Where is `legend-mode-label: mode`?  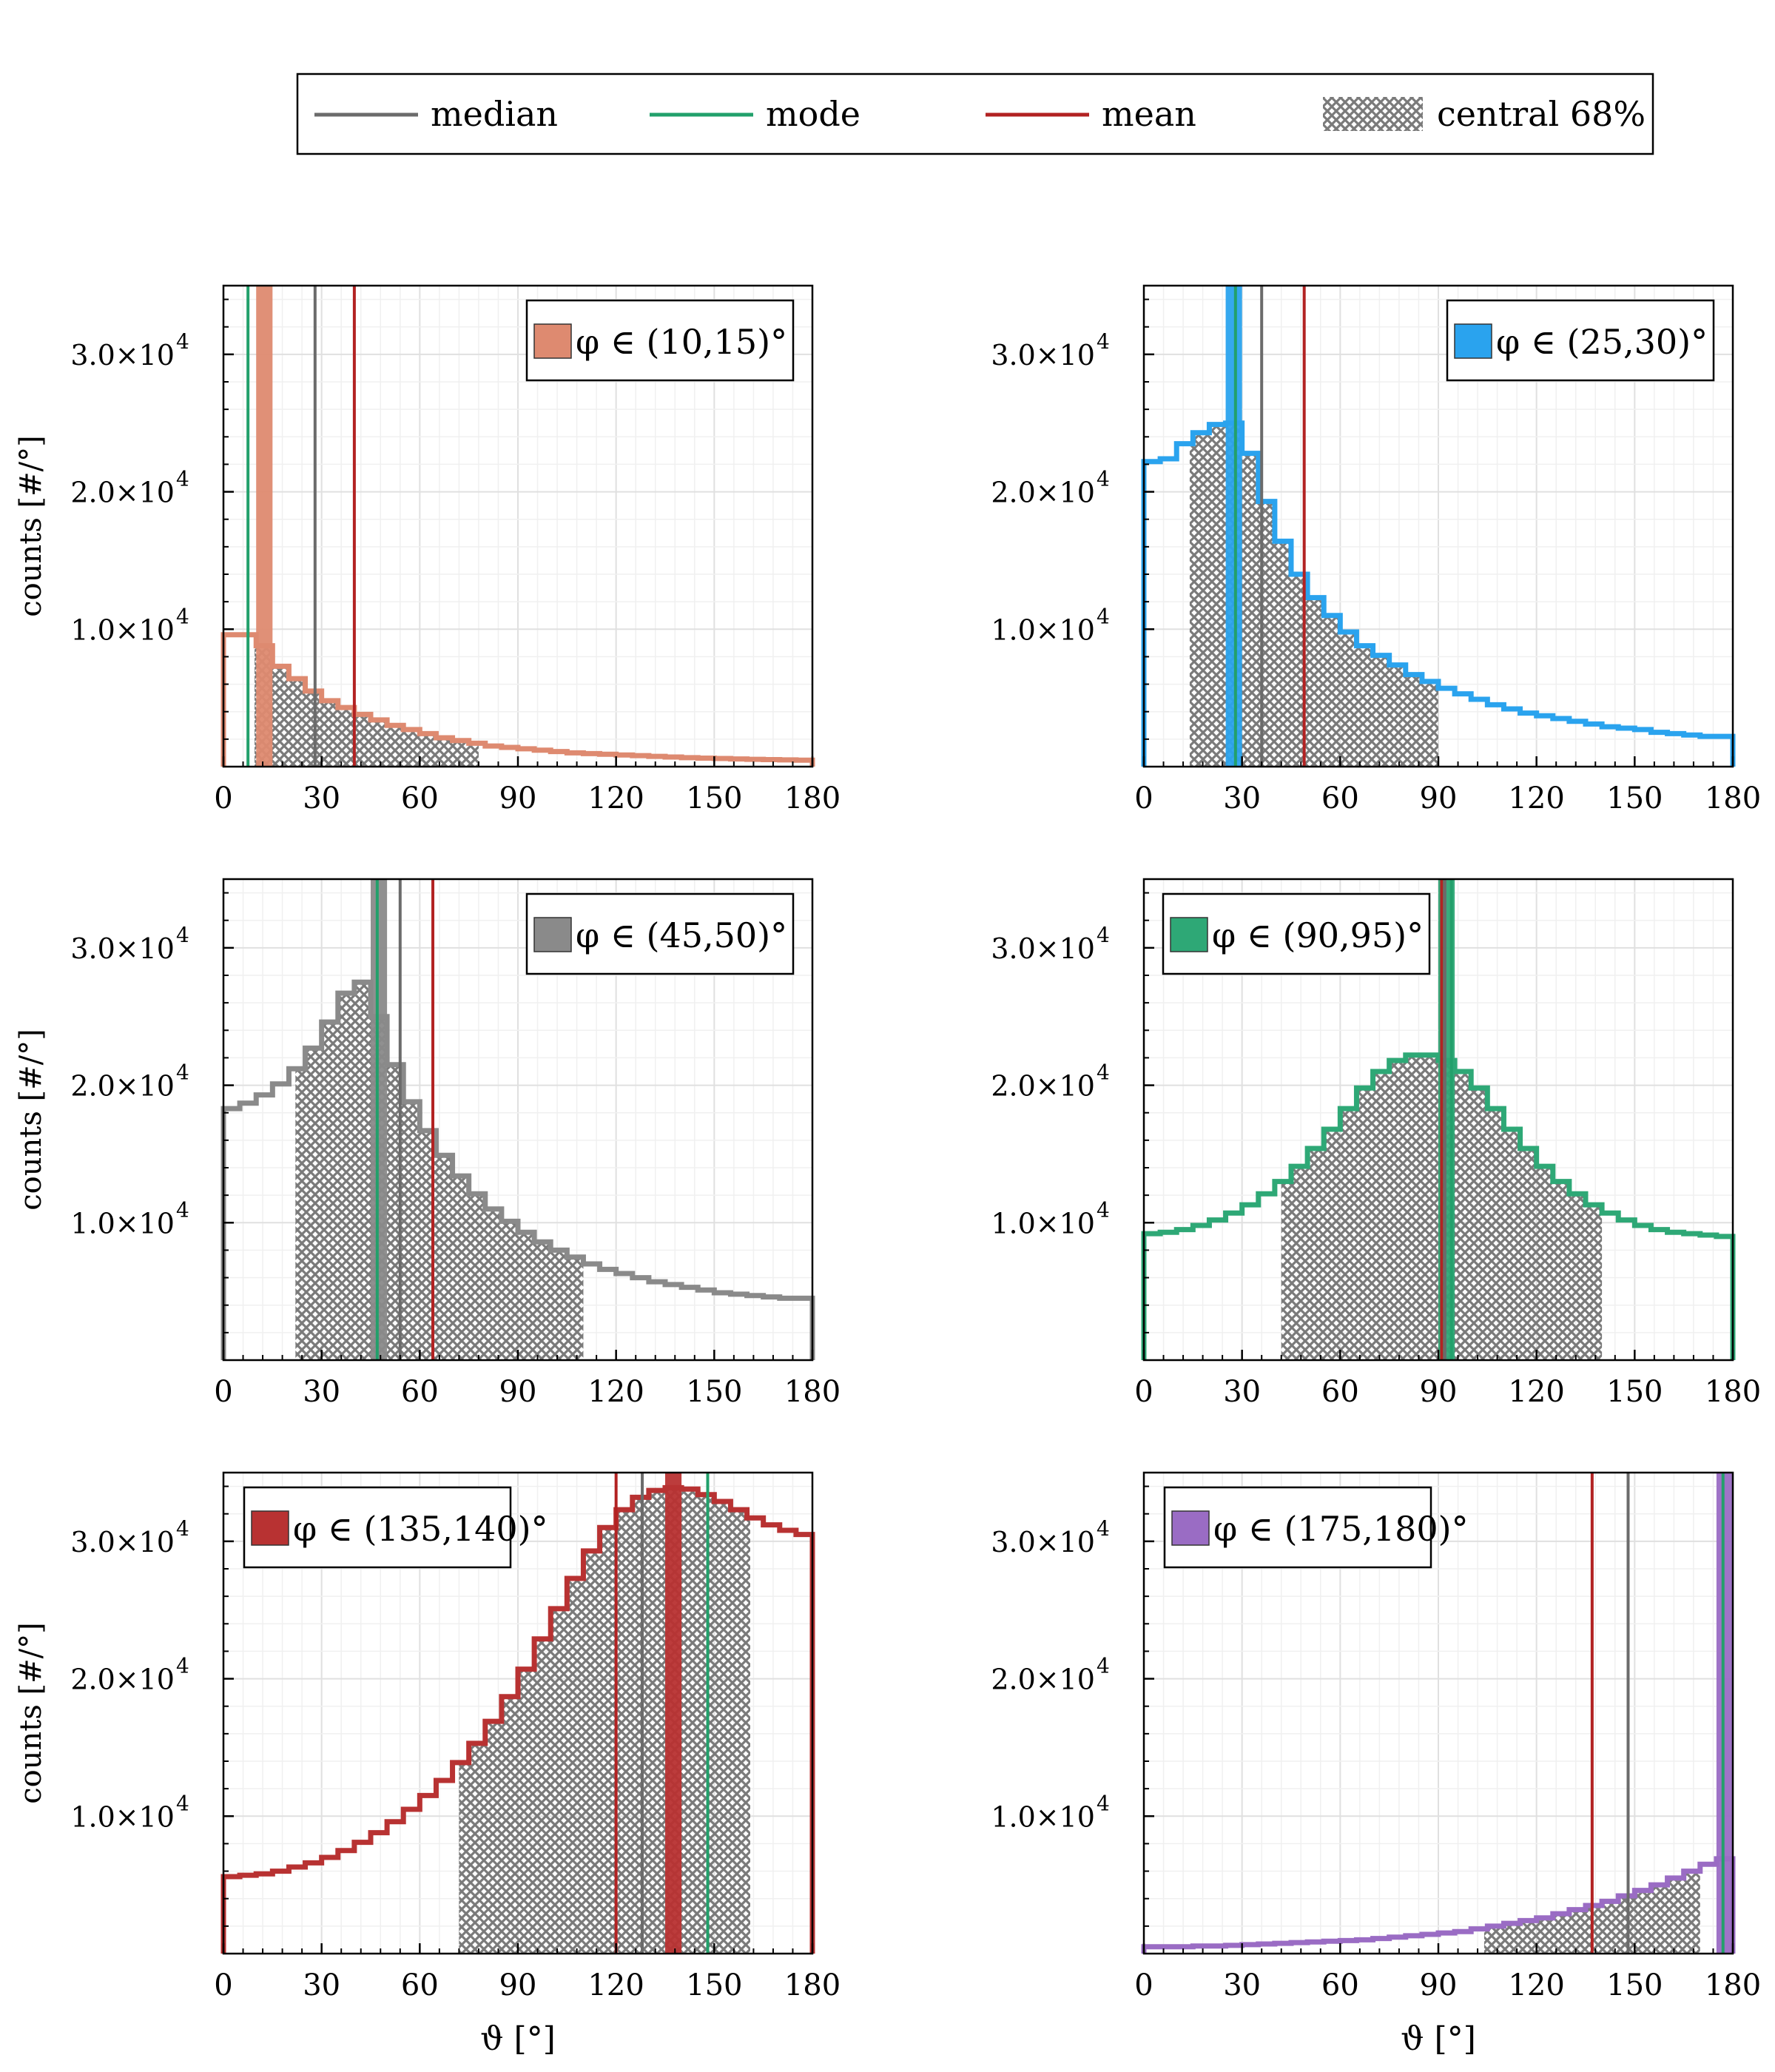 legend-mode-label: mode is located at coordinates (813, 114).